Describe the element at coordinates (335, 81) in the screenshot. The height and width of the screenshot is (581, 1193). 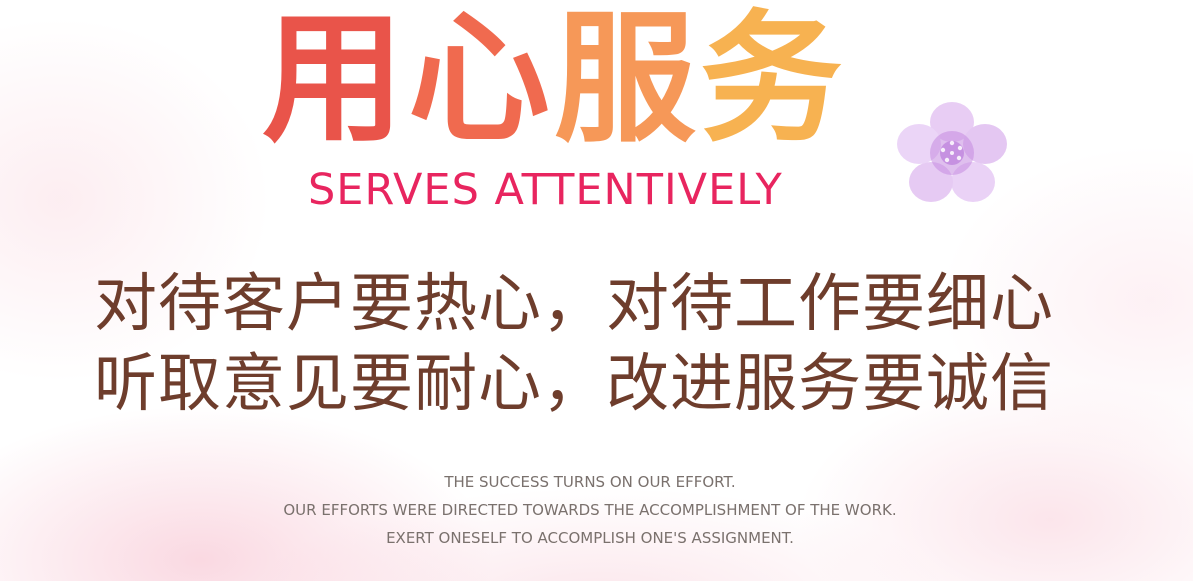
I see `title-char-1: 用` at that location.